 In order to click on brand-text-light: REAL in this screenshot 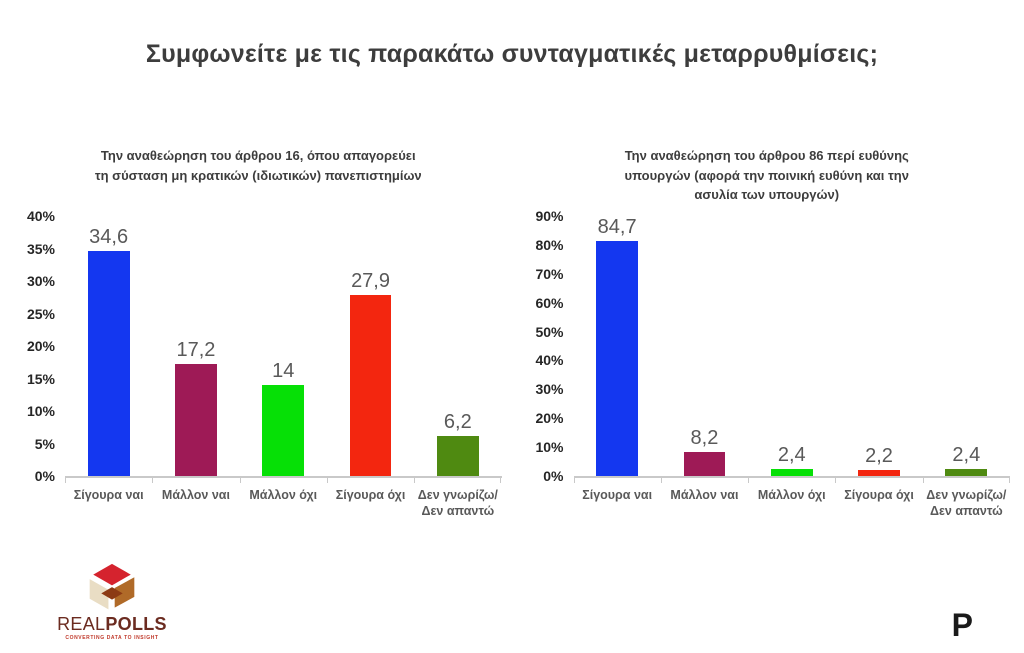, I will do `click(81, 624)`.